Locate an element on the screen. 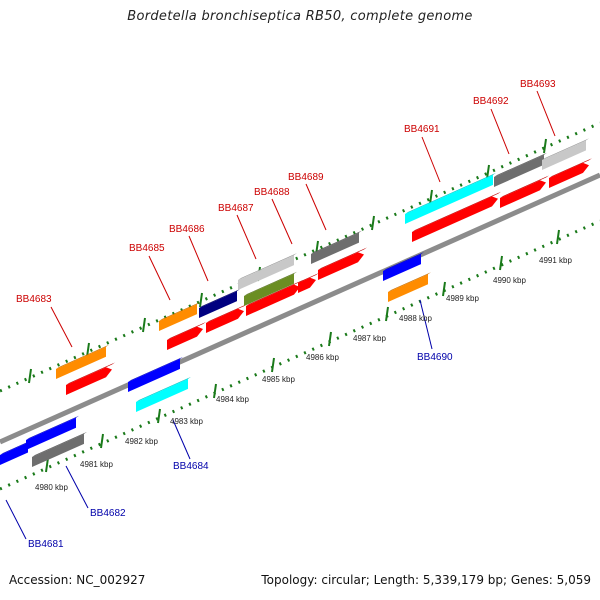  gene-label-bb4690: BB4690 is located at coordinates (435, 357).